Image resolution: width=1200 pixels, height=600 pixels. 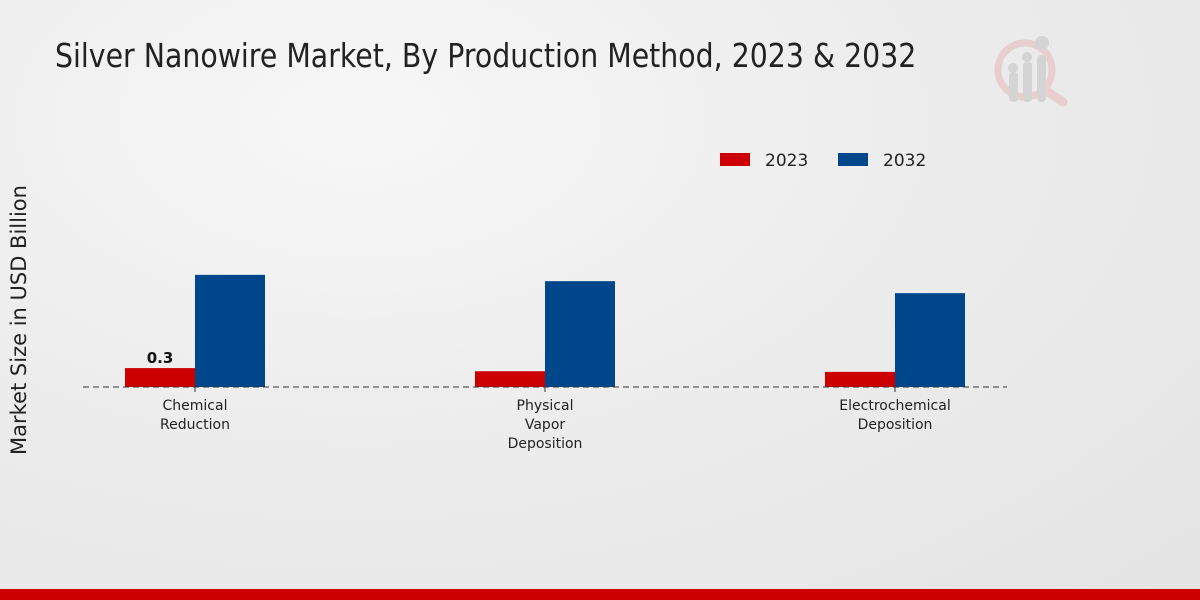 I want to click on y-axis-label: Market Size in USD Billion, so click(x=19, y=320).